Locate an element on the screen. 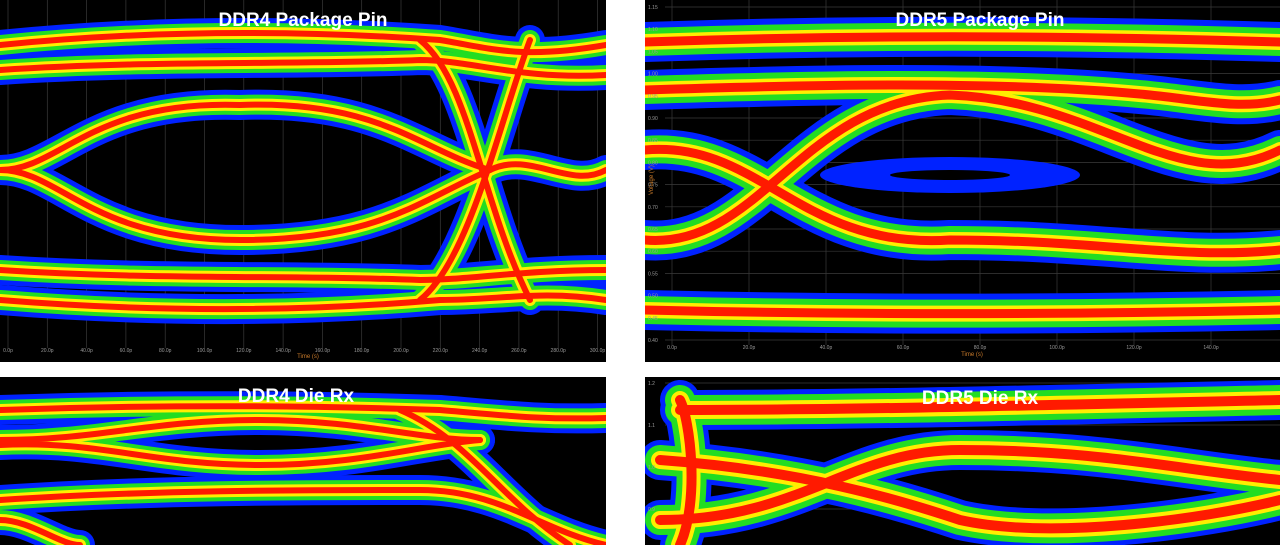 The height and width of the screenshot is (545, 1280). x-tick-label: 220.0p is located at coordinates (441, 351).